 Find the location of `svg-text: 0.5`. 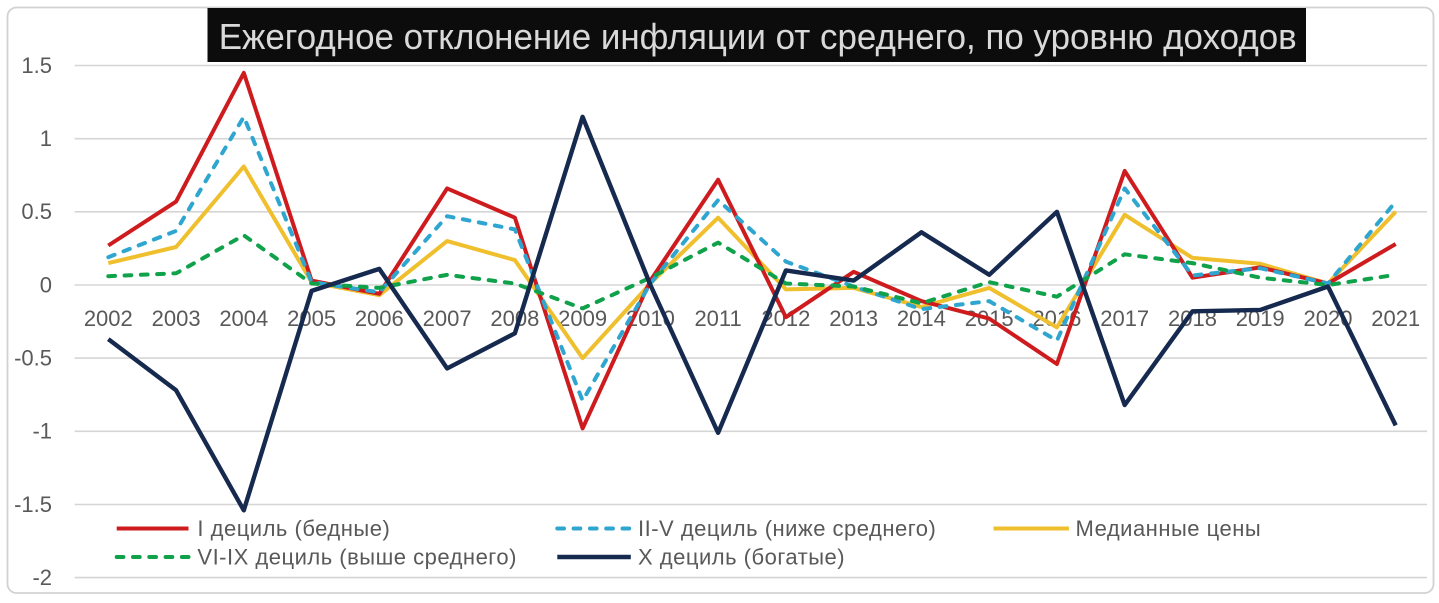

svg-text: 0.5 is located at coordinates (36, 211).